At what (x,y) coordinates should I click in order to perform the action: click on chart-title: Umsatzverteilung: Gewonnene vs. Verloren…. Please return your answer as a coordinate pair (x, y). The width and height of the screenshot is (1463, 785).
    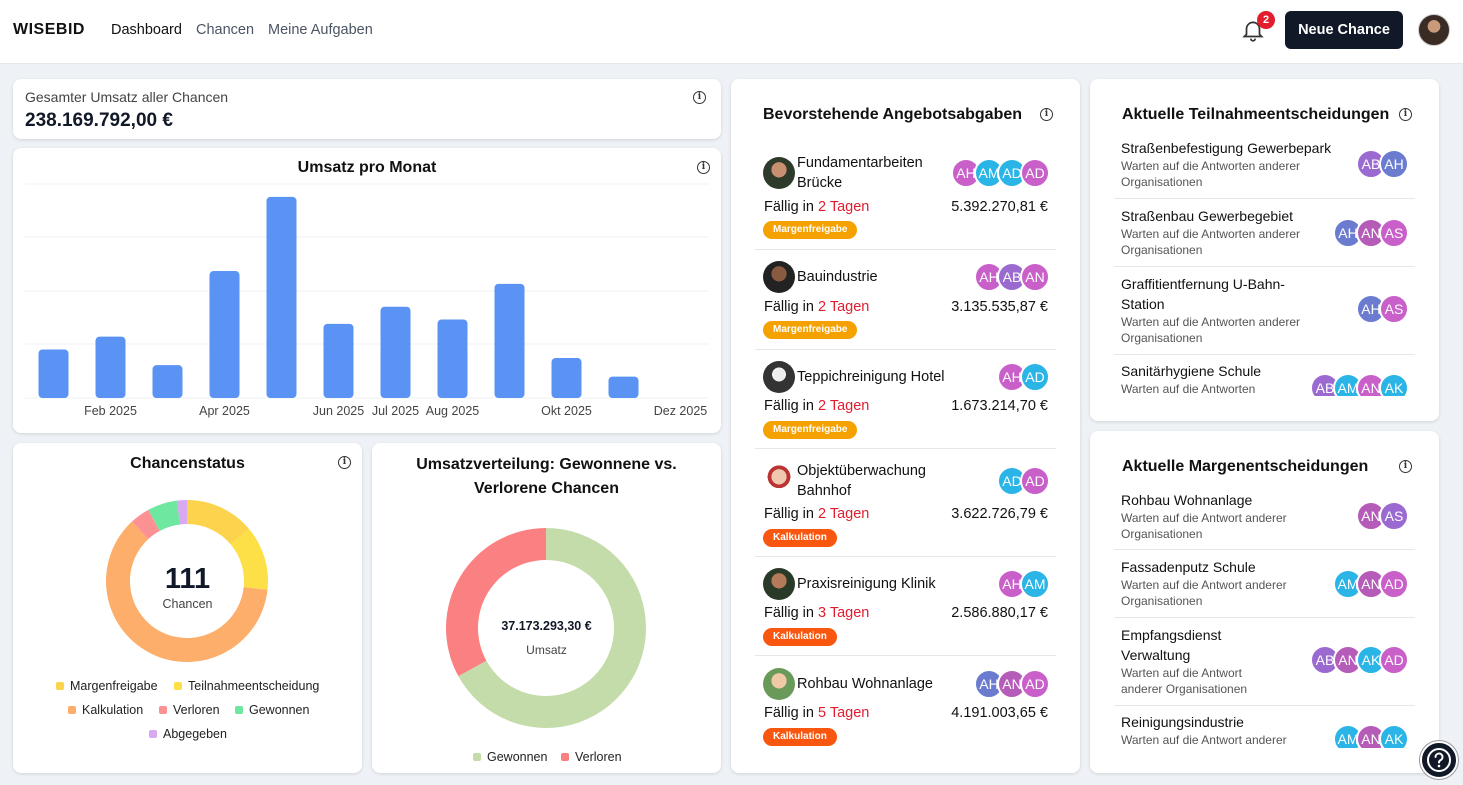
    Looking at the image, I should click on (546, 476).